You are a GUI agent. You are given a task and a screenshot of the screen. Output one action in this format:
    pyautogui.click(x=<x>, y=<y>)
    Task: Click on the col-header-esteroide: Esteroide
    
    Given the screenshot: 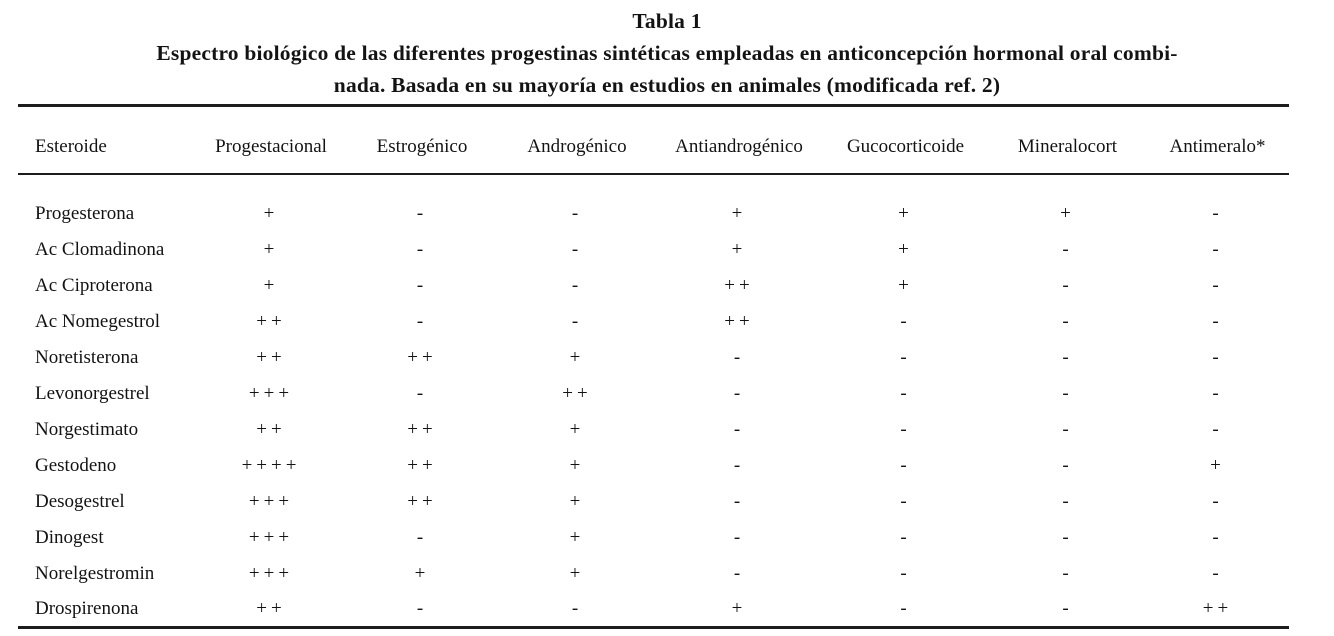 What is the action you would take?
    pyautogui.click(x=71, y=146)
    